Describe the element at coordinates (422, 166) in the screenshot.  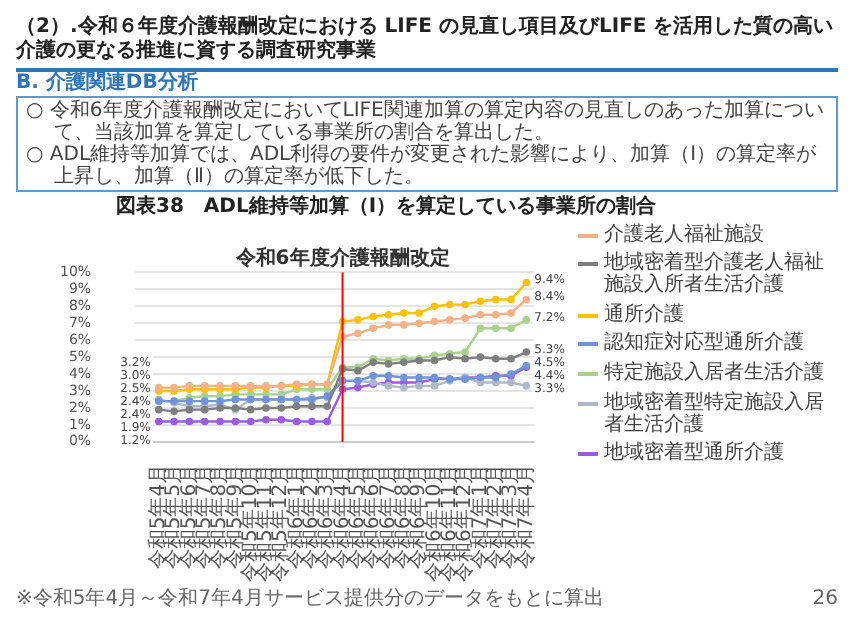
I see `text: ○ ADL維持等加算では、ADL利得の要件が変更された影響により、加算（Ⅰ）の算定率が上昇し、加算（Ⅱ）の算定率が低下した。` at that location.